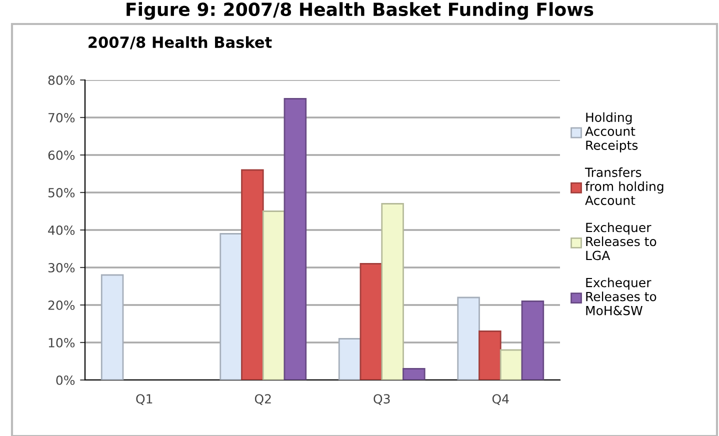  I want to click on chart-subtitle: 2007/8 Health Basket, so click(180, 43).